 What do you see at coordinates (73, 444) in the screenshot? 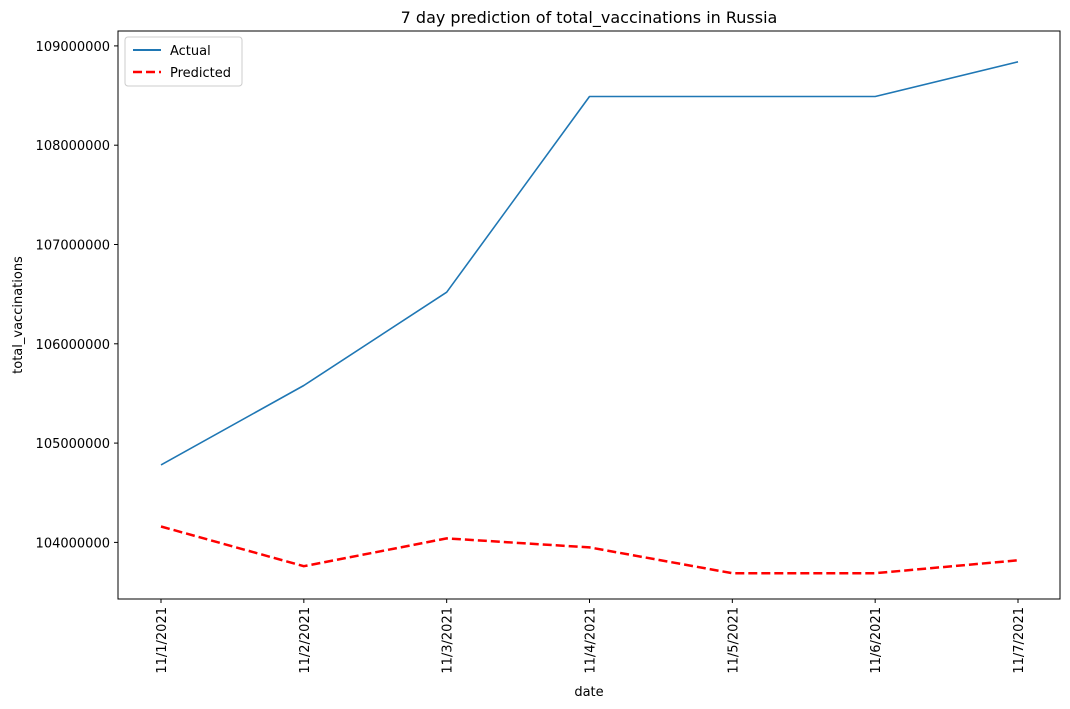
I see `y-tick-label: 105000000` at bounding box center [73, 444].